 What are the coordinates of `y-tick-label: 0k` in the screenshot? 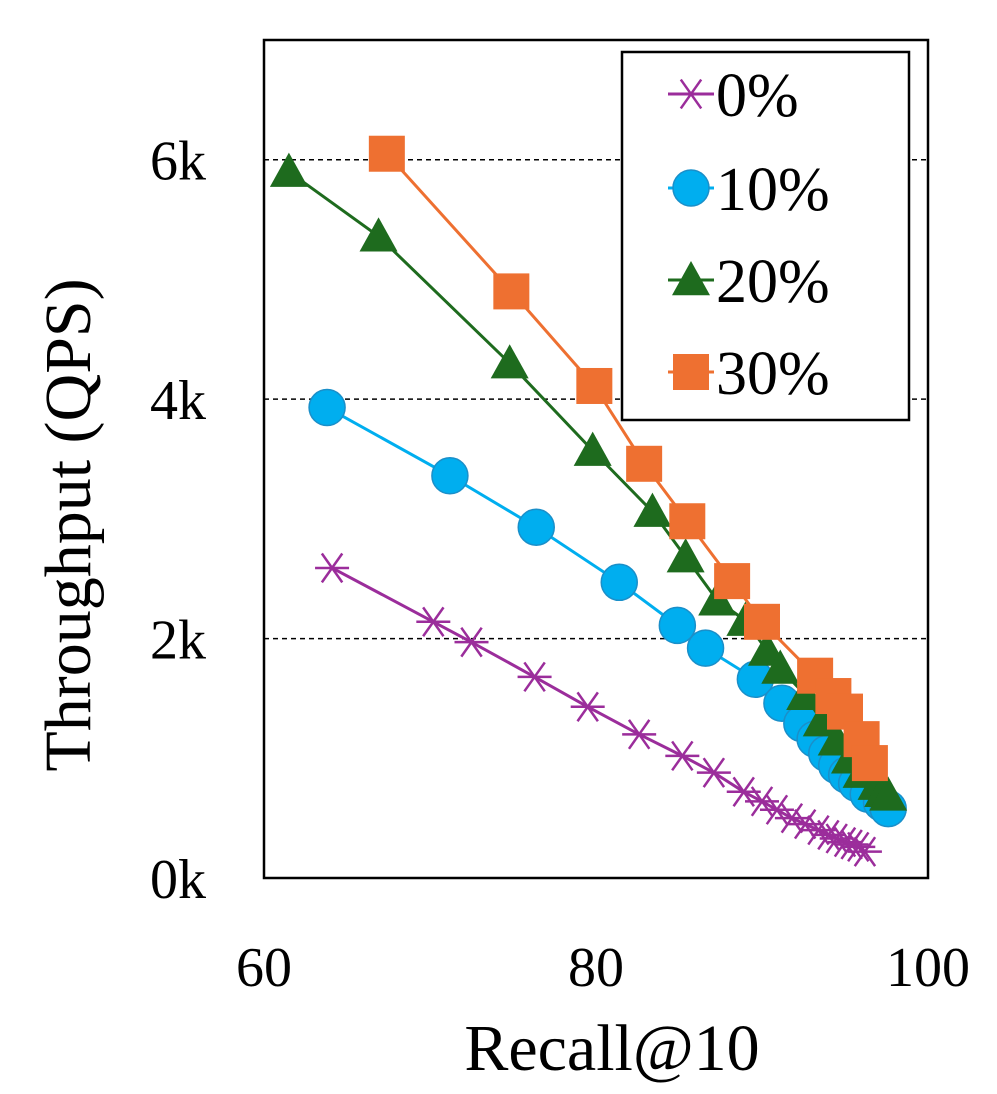 It's located at (178, 880).